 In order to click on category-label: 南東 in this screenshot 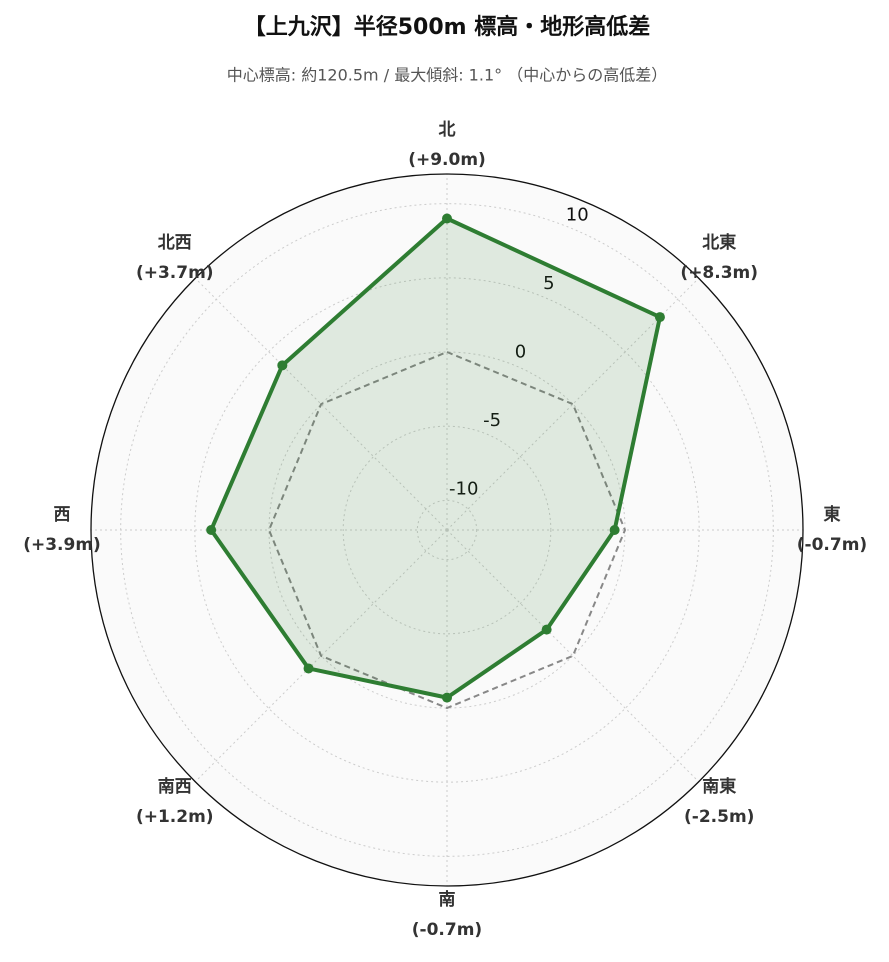, I will do `click(719, 786)`.